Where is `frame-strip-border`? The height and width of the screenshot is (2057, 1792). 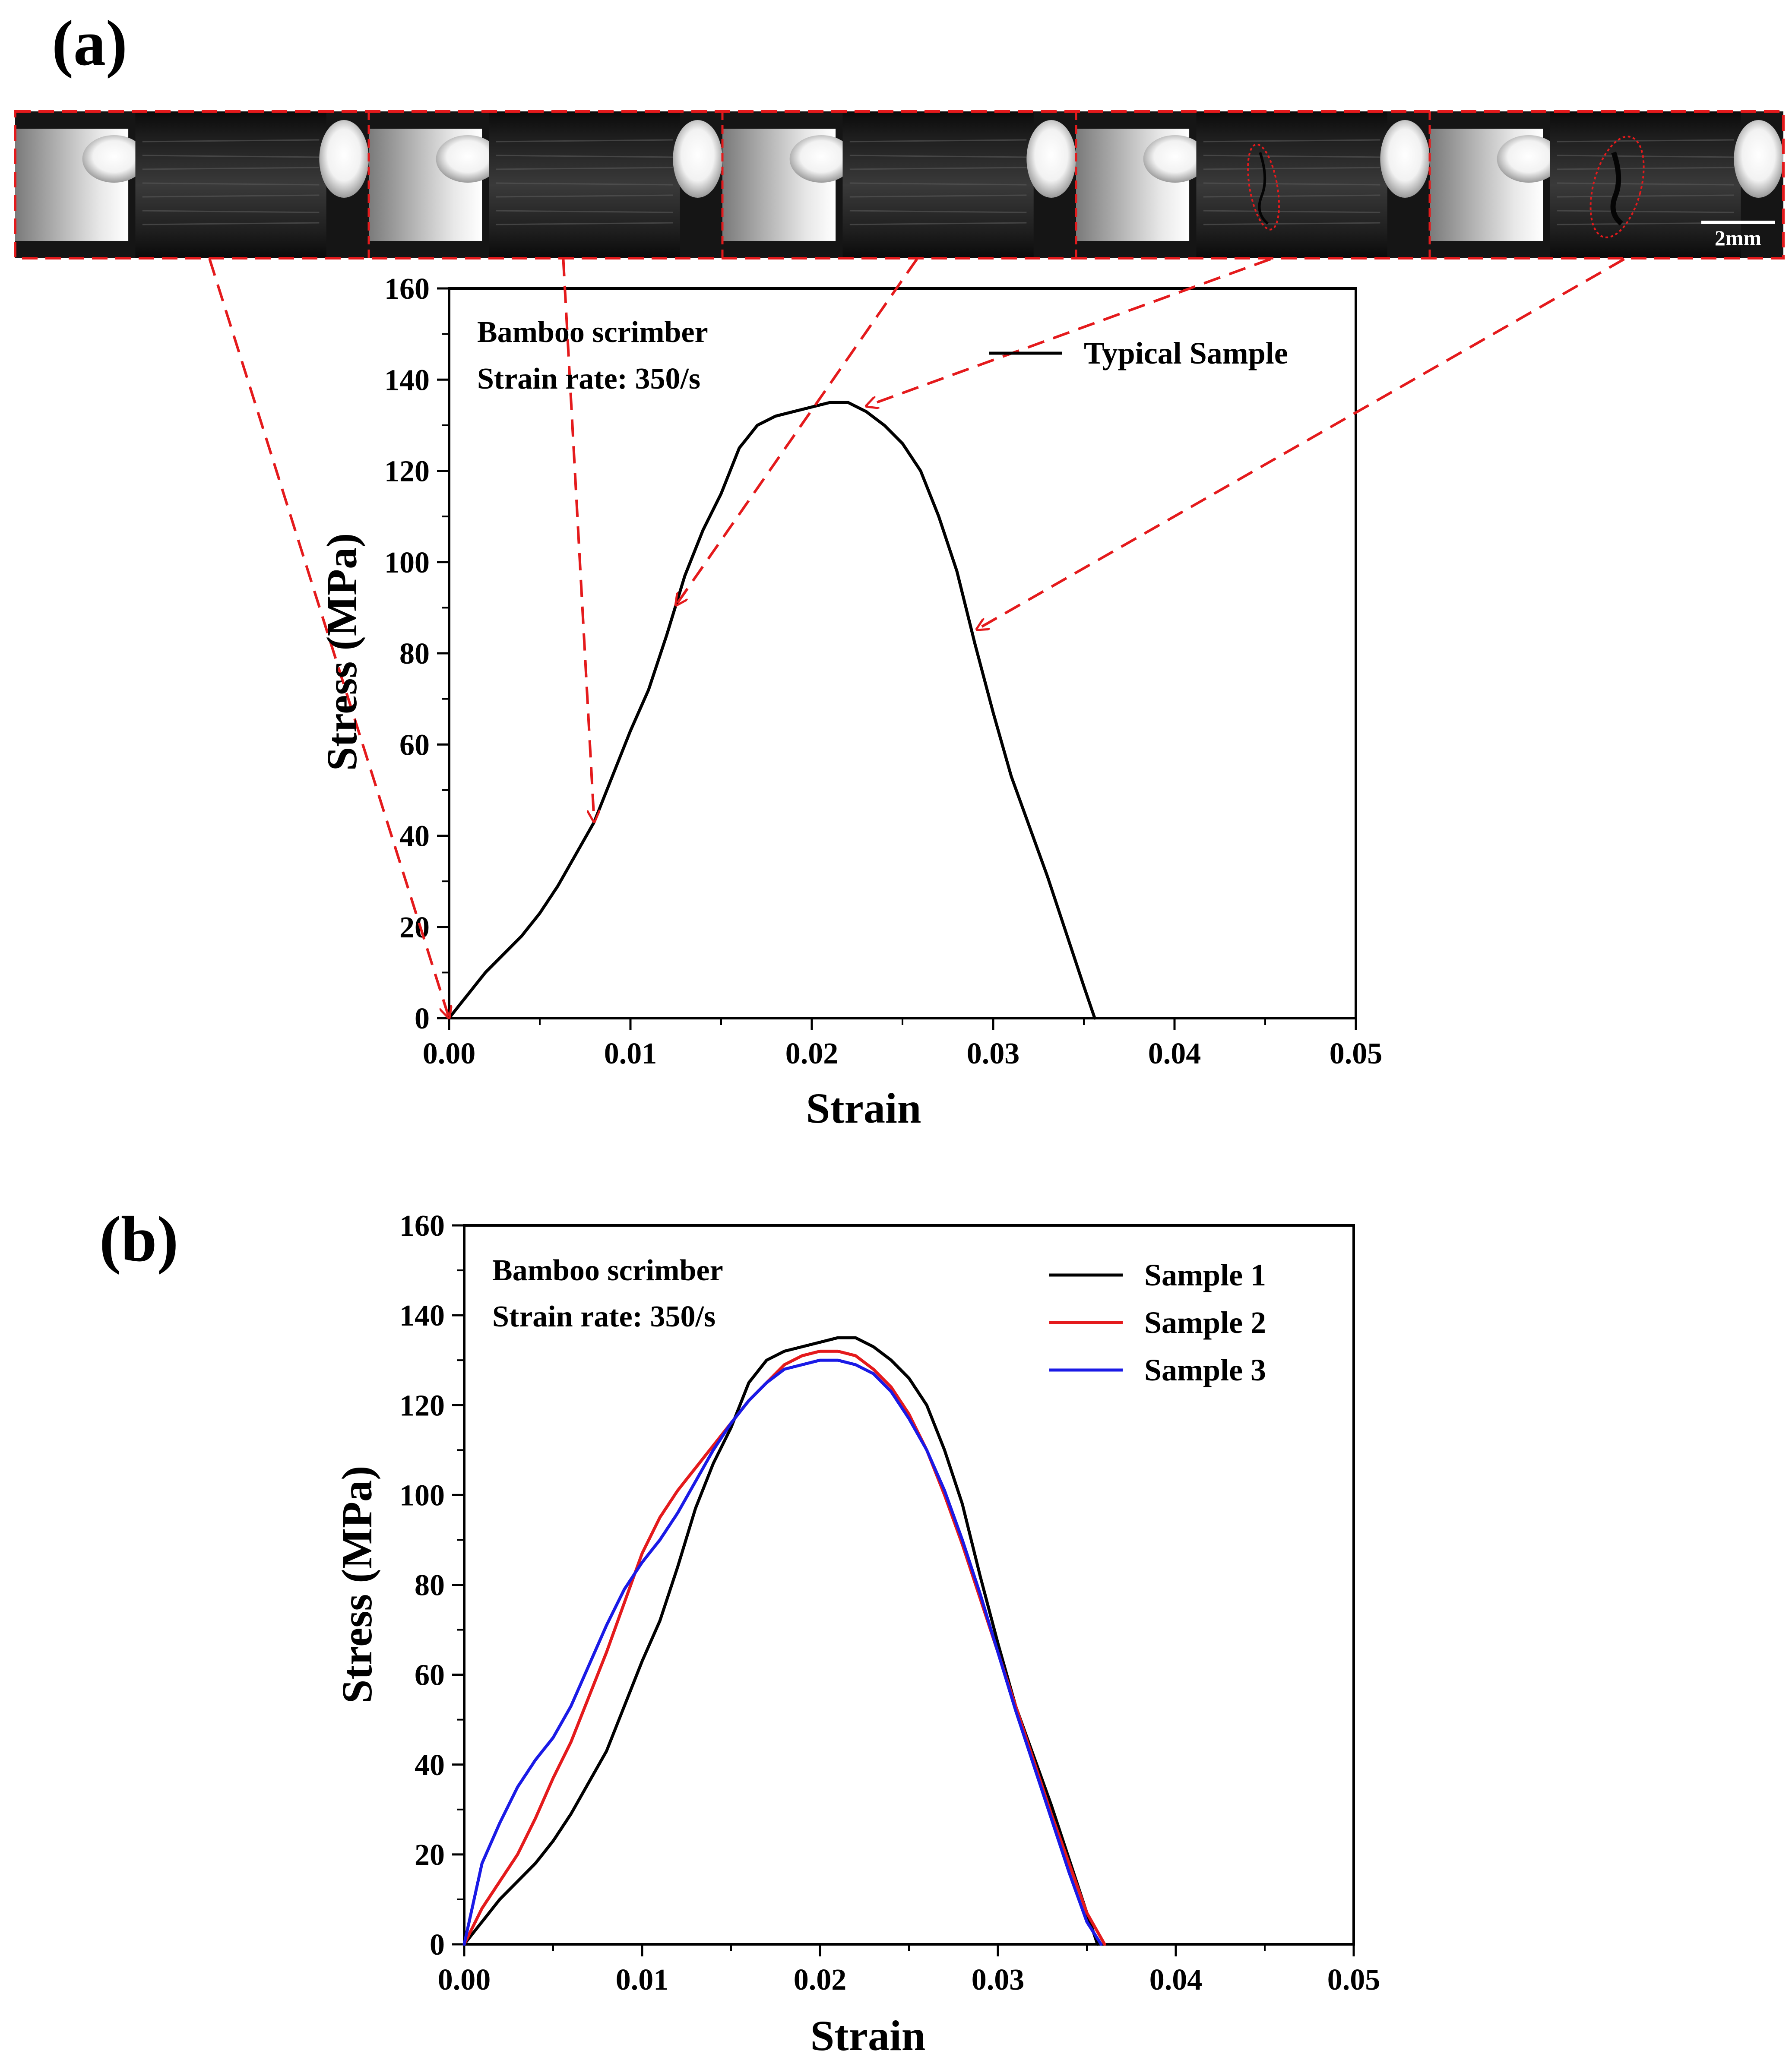 frame-strip-border is located at coordinates (899, 184).